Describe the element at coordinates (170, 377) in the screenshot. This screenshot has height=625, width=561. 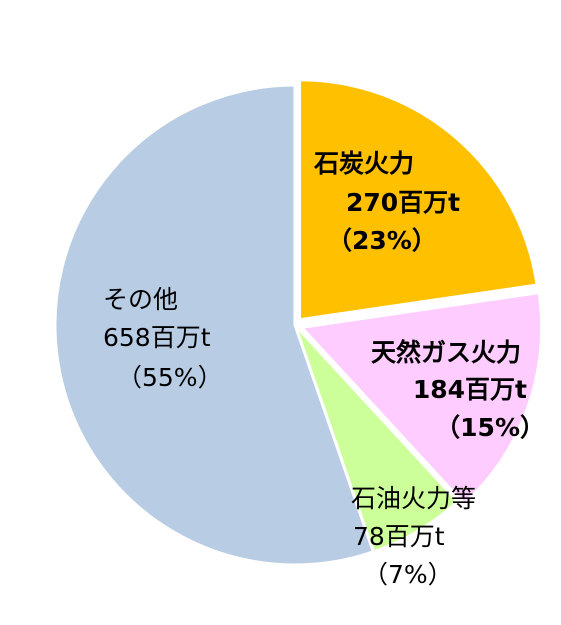
I see `slice-label-other-percent: （55%）` at that location.